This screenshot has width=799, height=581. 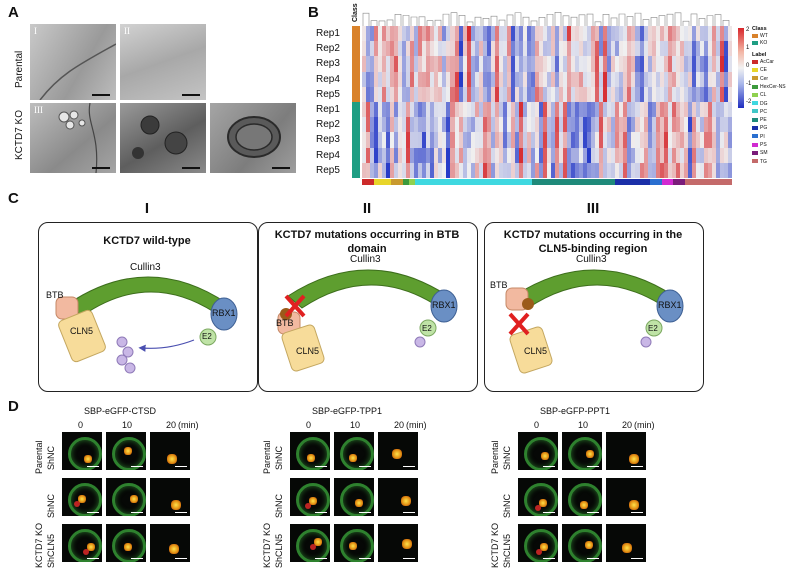 What do you see at coordinates (760, 153) in the screenshot?
I see `legend-label-item: SM` at bounding box center [760, 153].